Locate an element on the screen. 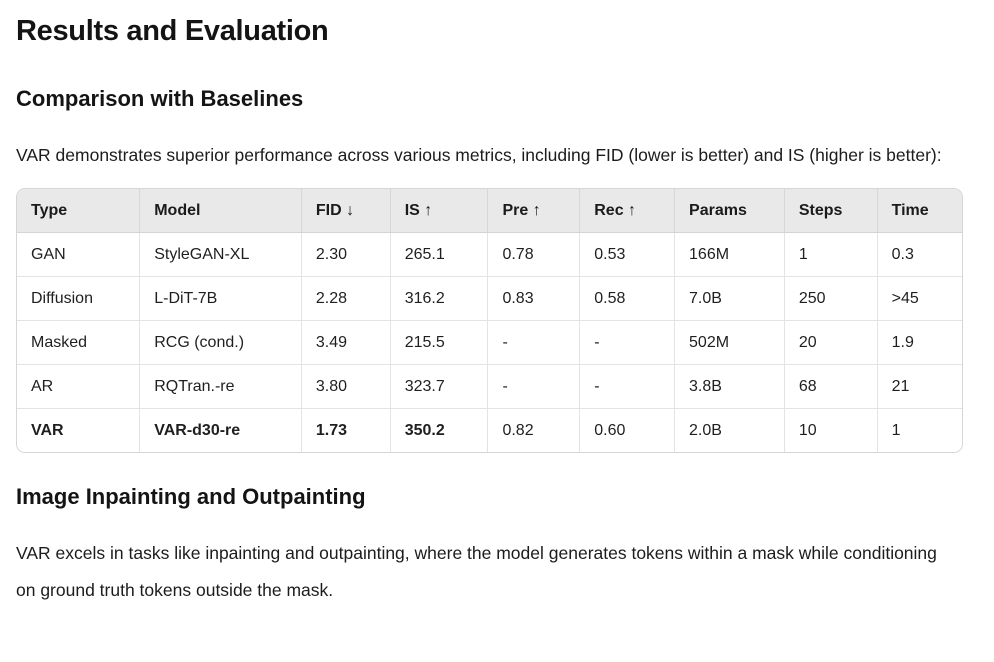  table-cell: 316.2 is located at coordinates (439, 298).